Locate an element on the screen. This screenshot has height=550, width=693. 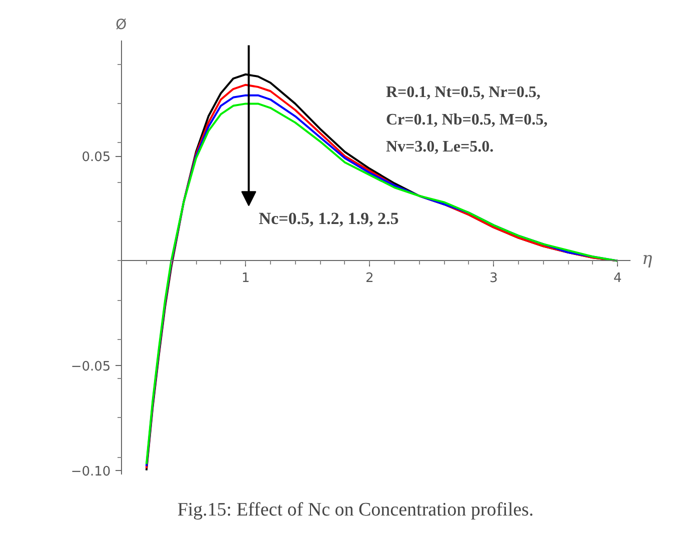
x-tick-label: 4 is located at coordinates (617, 278).